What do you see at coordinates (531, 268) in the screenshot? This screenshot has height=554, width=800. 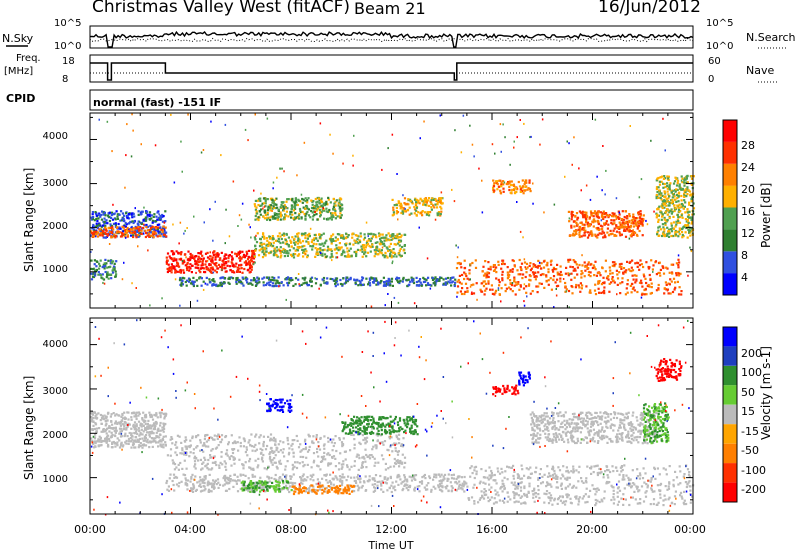 I see `power-cell-1921` at bounding box center [531, 268].